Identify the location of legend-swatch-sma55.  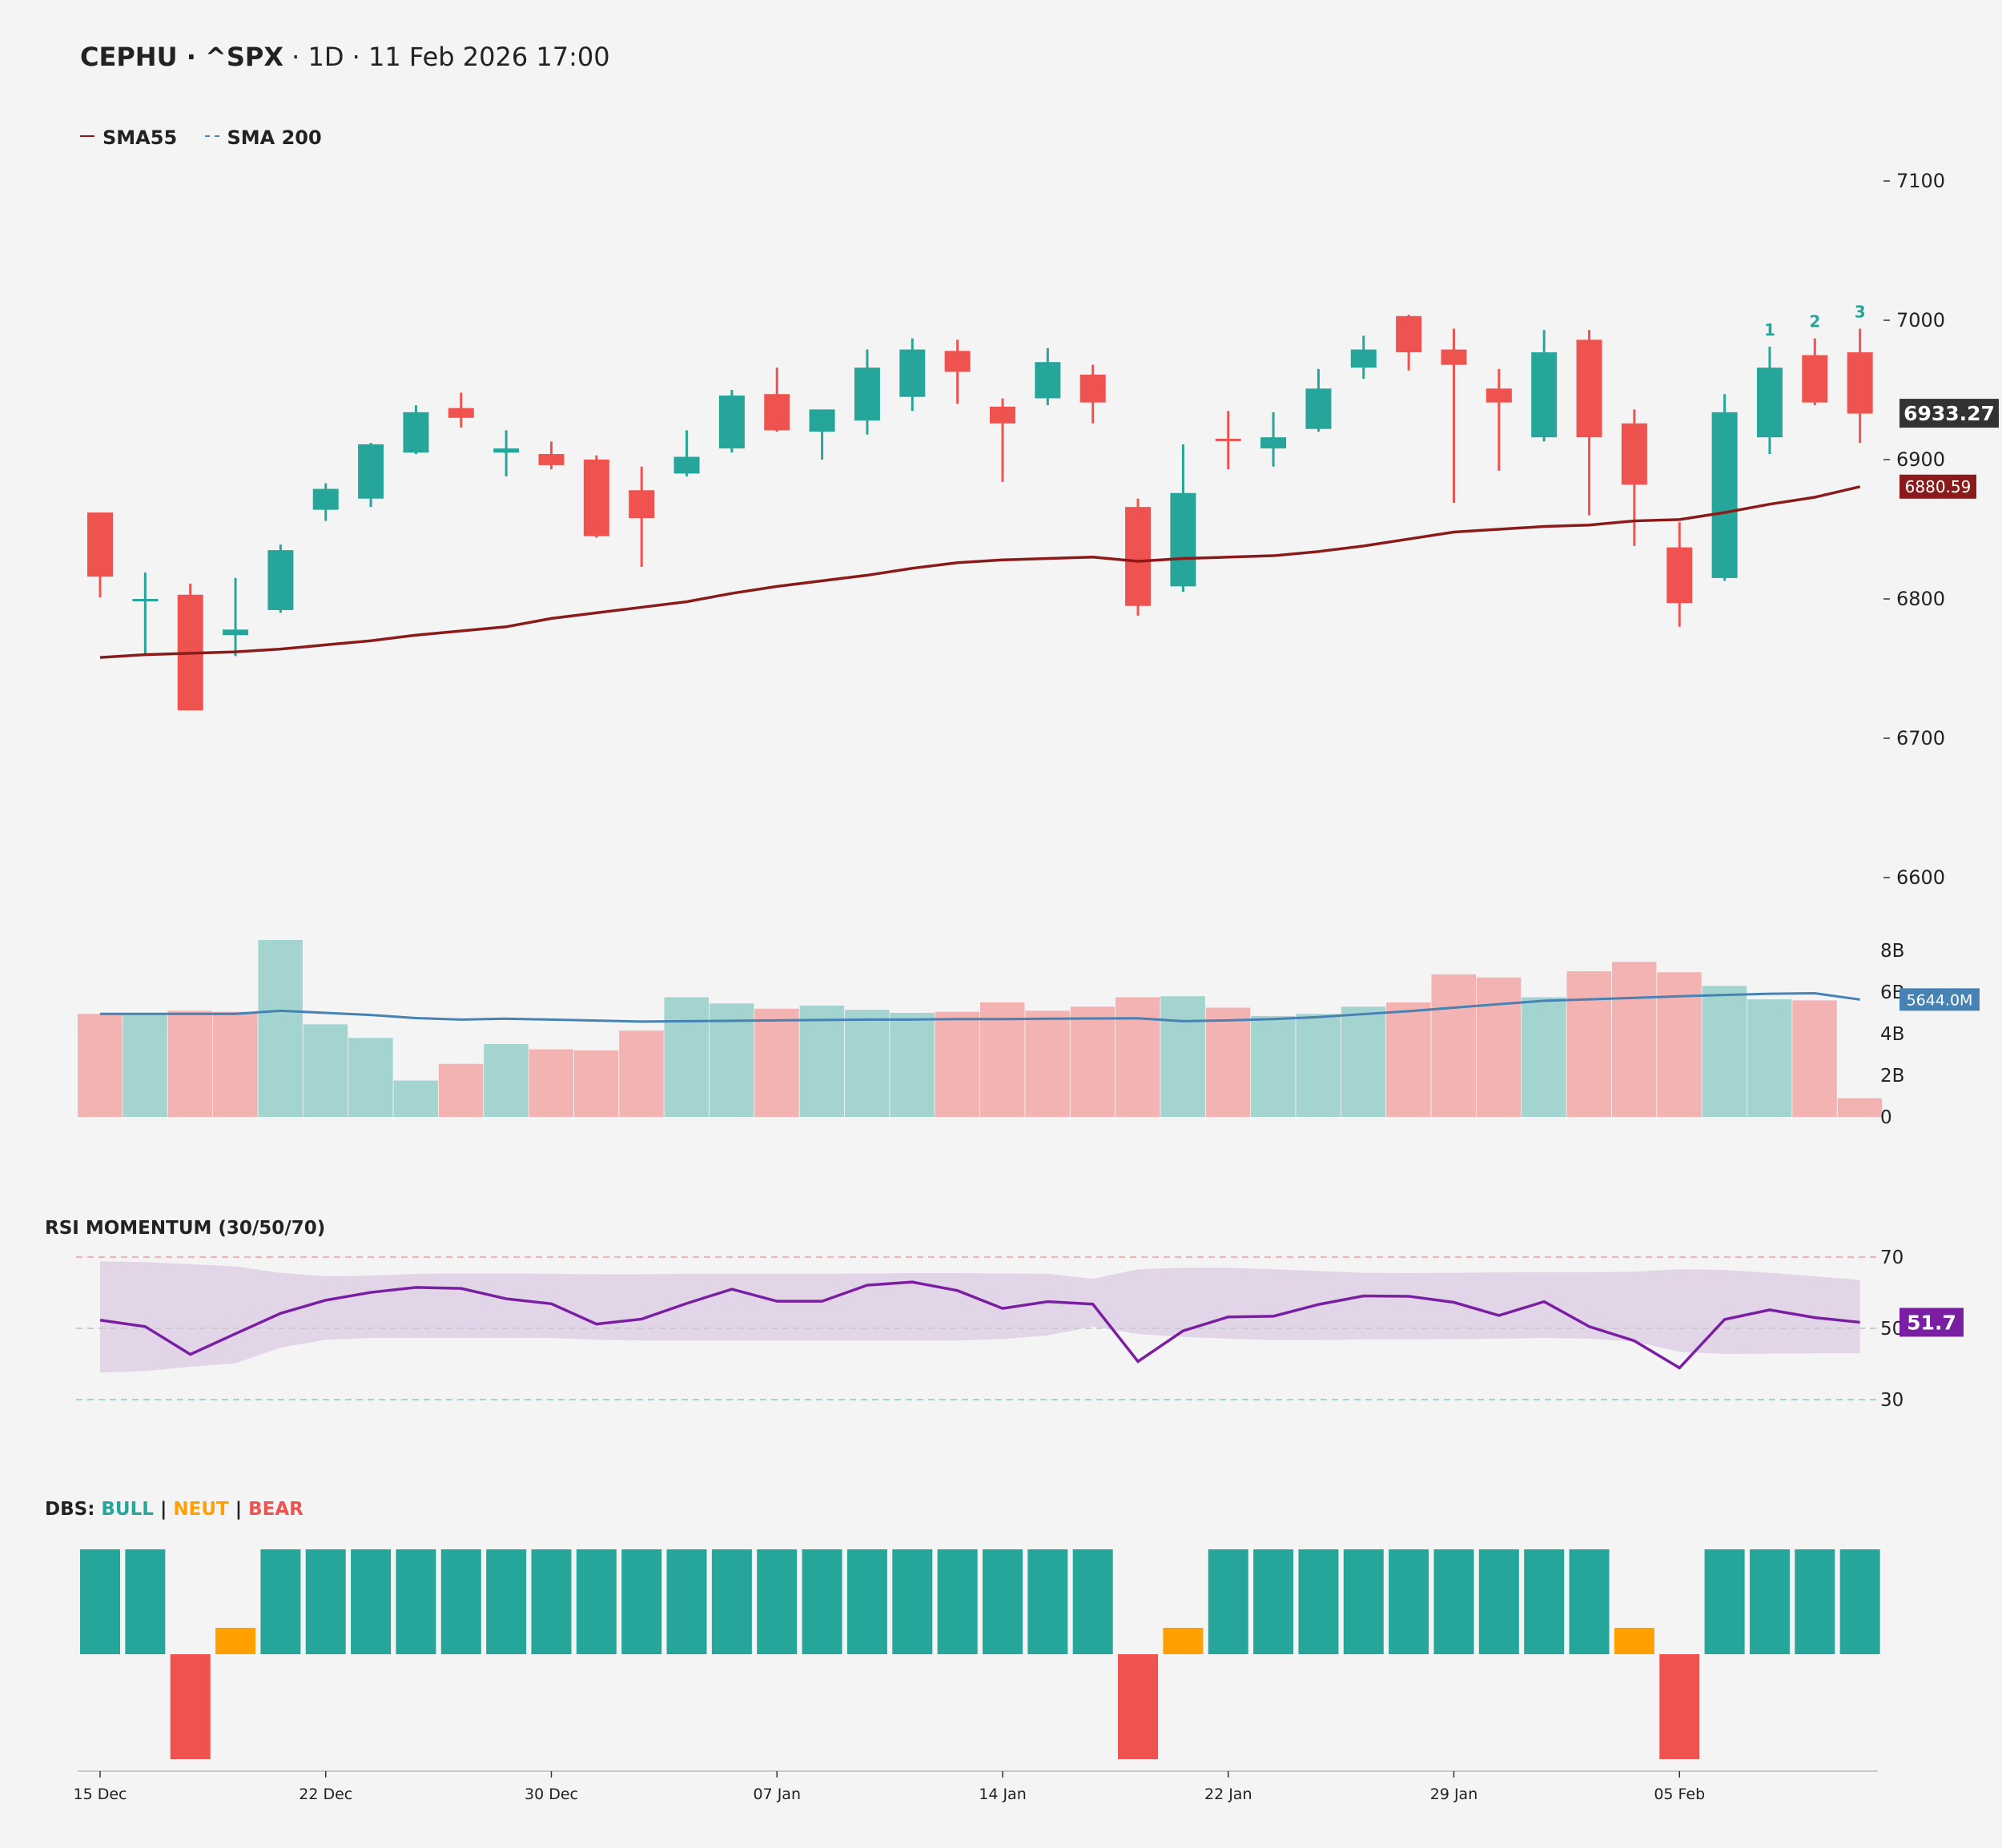
(87, 136).